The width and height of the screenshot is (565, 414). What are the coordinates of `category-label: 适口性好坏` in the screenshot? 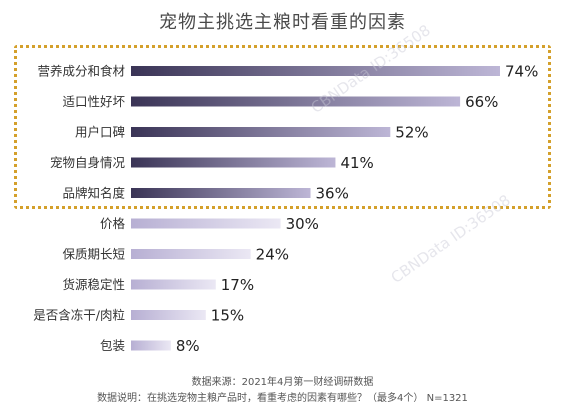 It's located at (93, 101).